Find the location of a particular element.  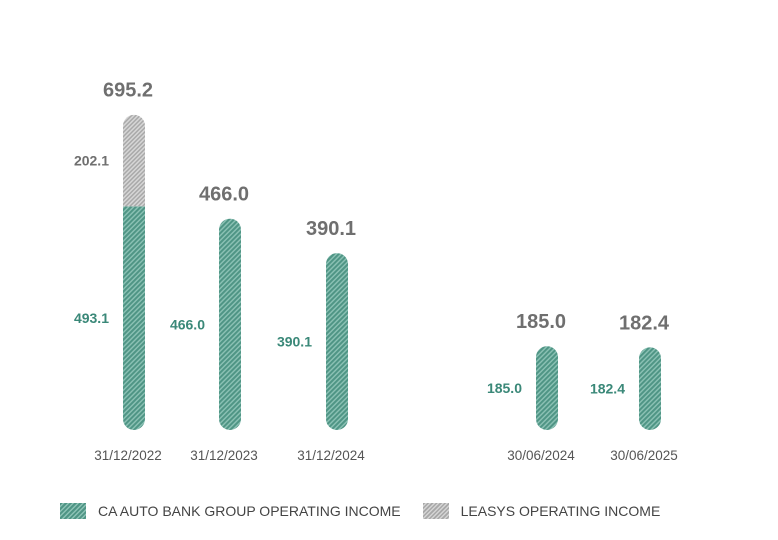

x-tick-label: 31/12/2022 is located at coordinates (128, 455).